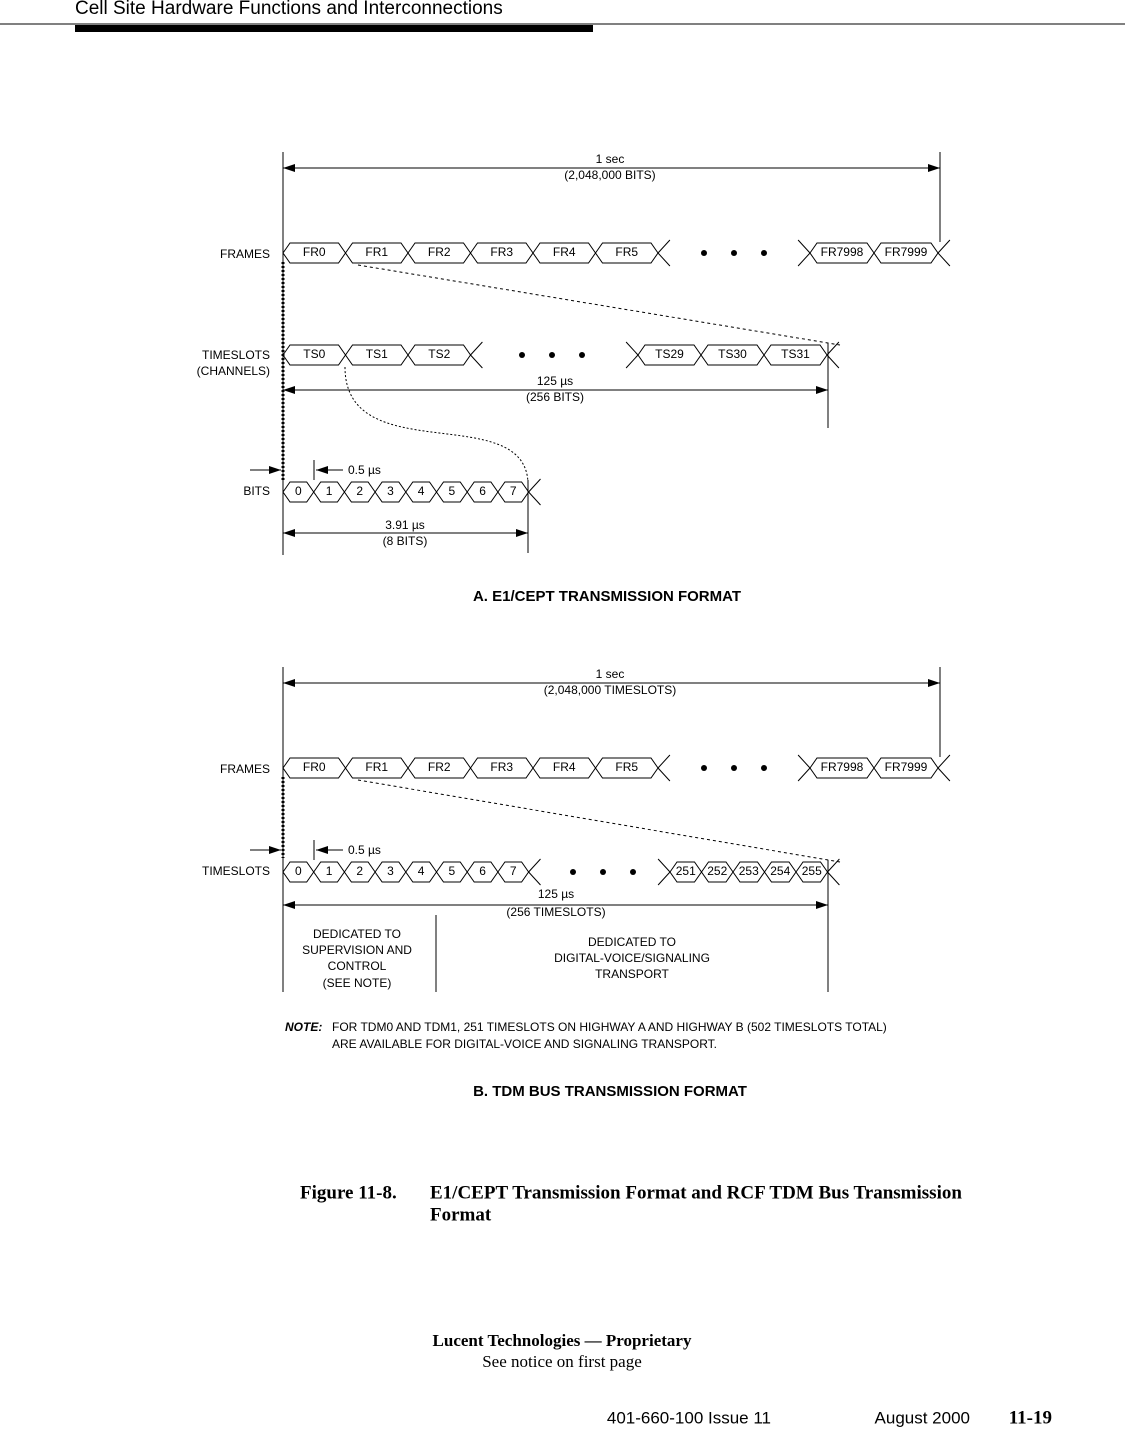 Image resolution: width=1125 pixels, height=1430 pixels. I want to click on label: SUPERVISION AND, so click(357, 950).